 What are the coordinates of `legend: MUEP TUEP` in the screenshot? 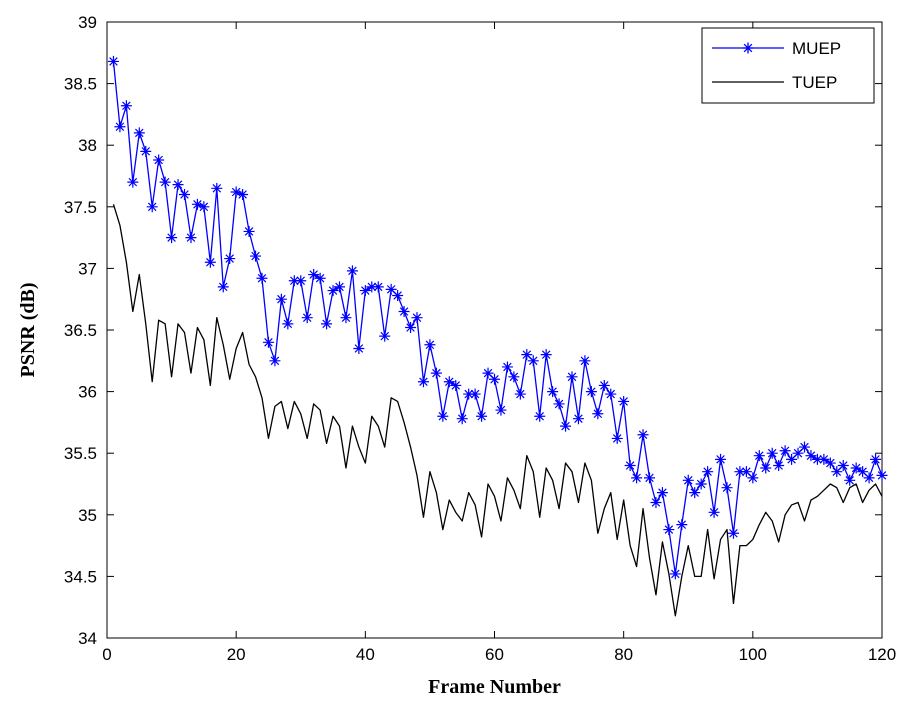 It's located at (788, 65).